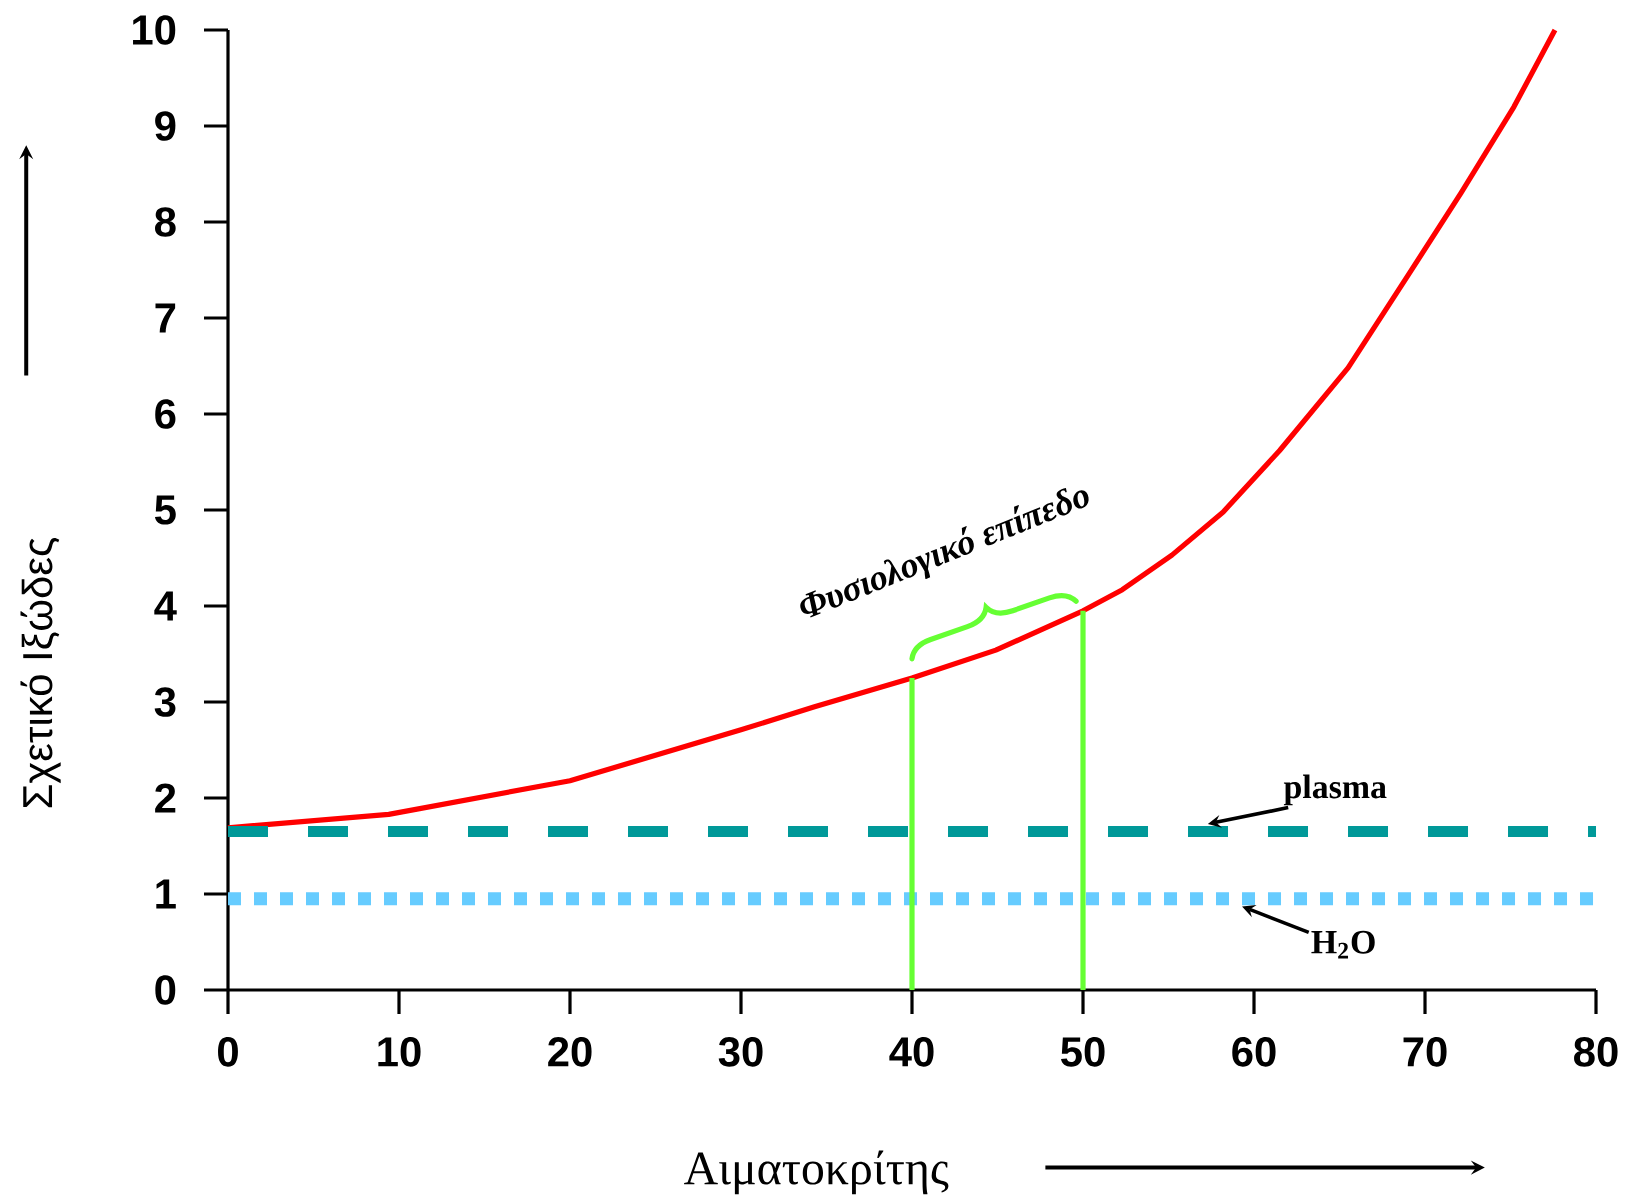  What do you see at coordinates (154, 30) in the screenshot?
I see `y-tick-label: 10` at bounding box center [154, 30].